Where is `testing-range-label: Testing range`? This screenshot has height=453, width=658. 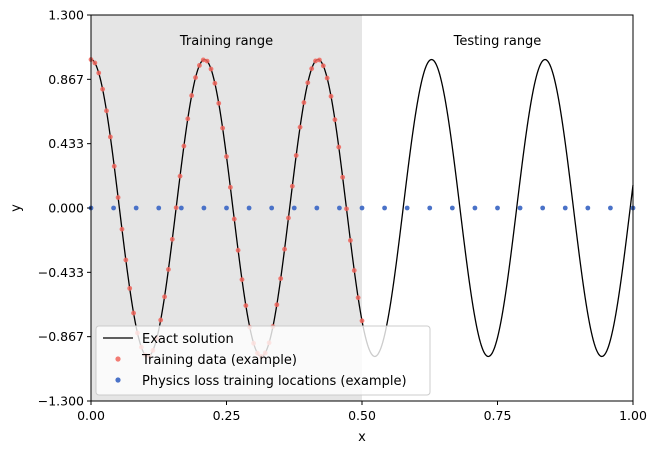
testing-range-label: Testing range is located at coordinates (497, 41).